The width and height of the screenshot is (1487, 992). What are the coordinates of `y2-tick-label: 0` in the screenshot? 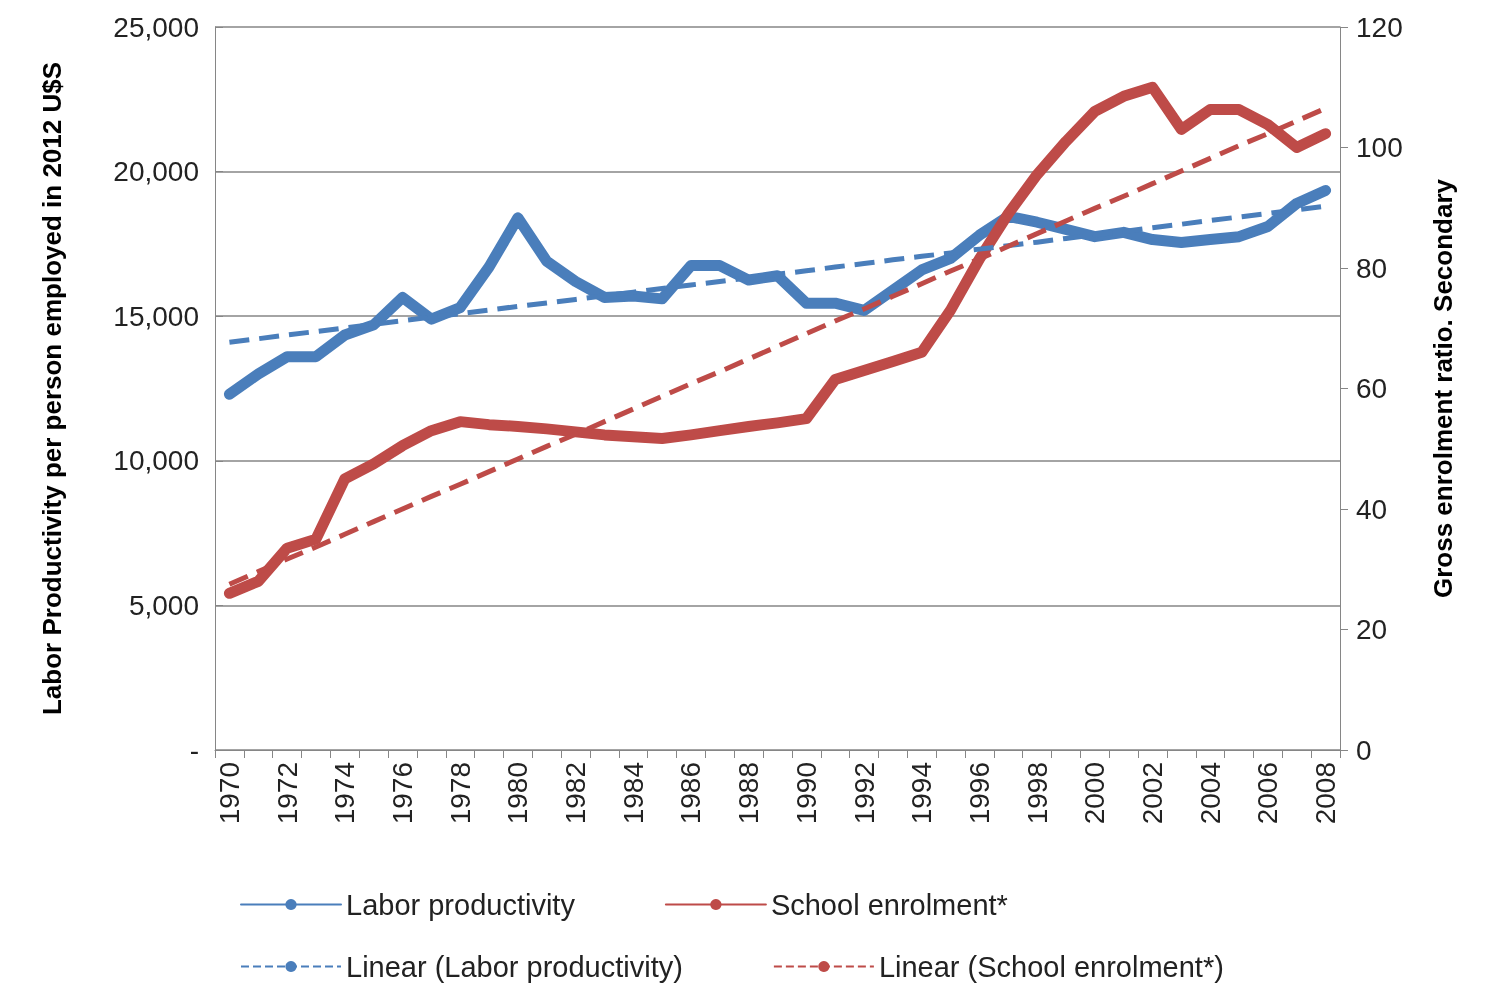 It's located at (1364, 750).